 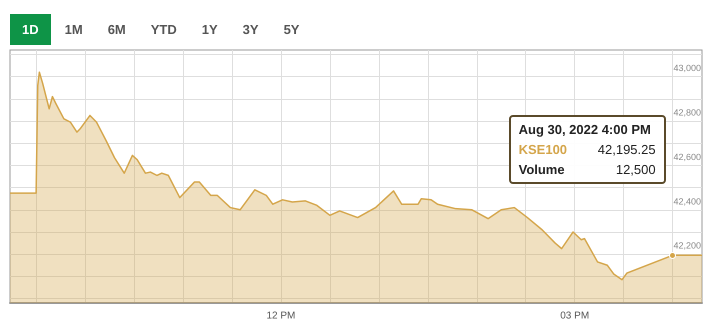 I want to click on x-tick-label: 03 PM, so click(x=575, y=316).